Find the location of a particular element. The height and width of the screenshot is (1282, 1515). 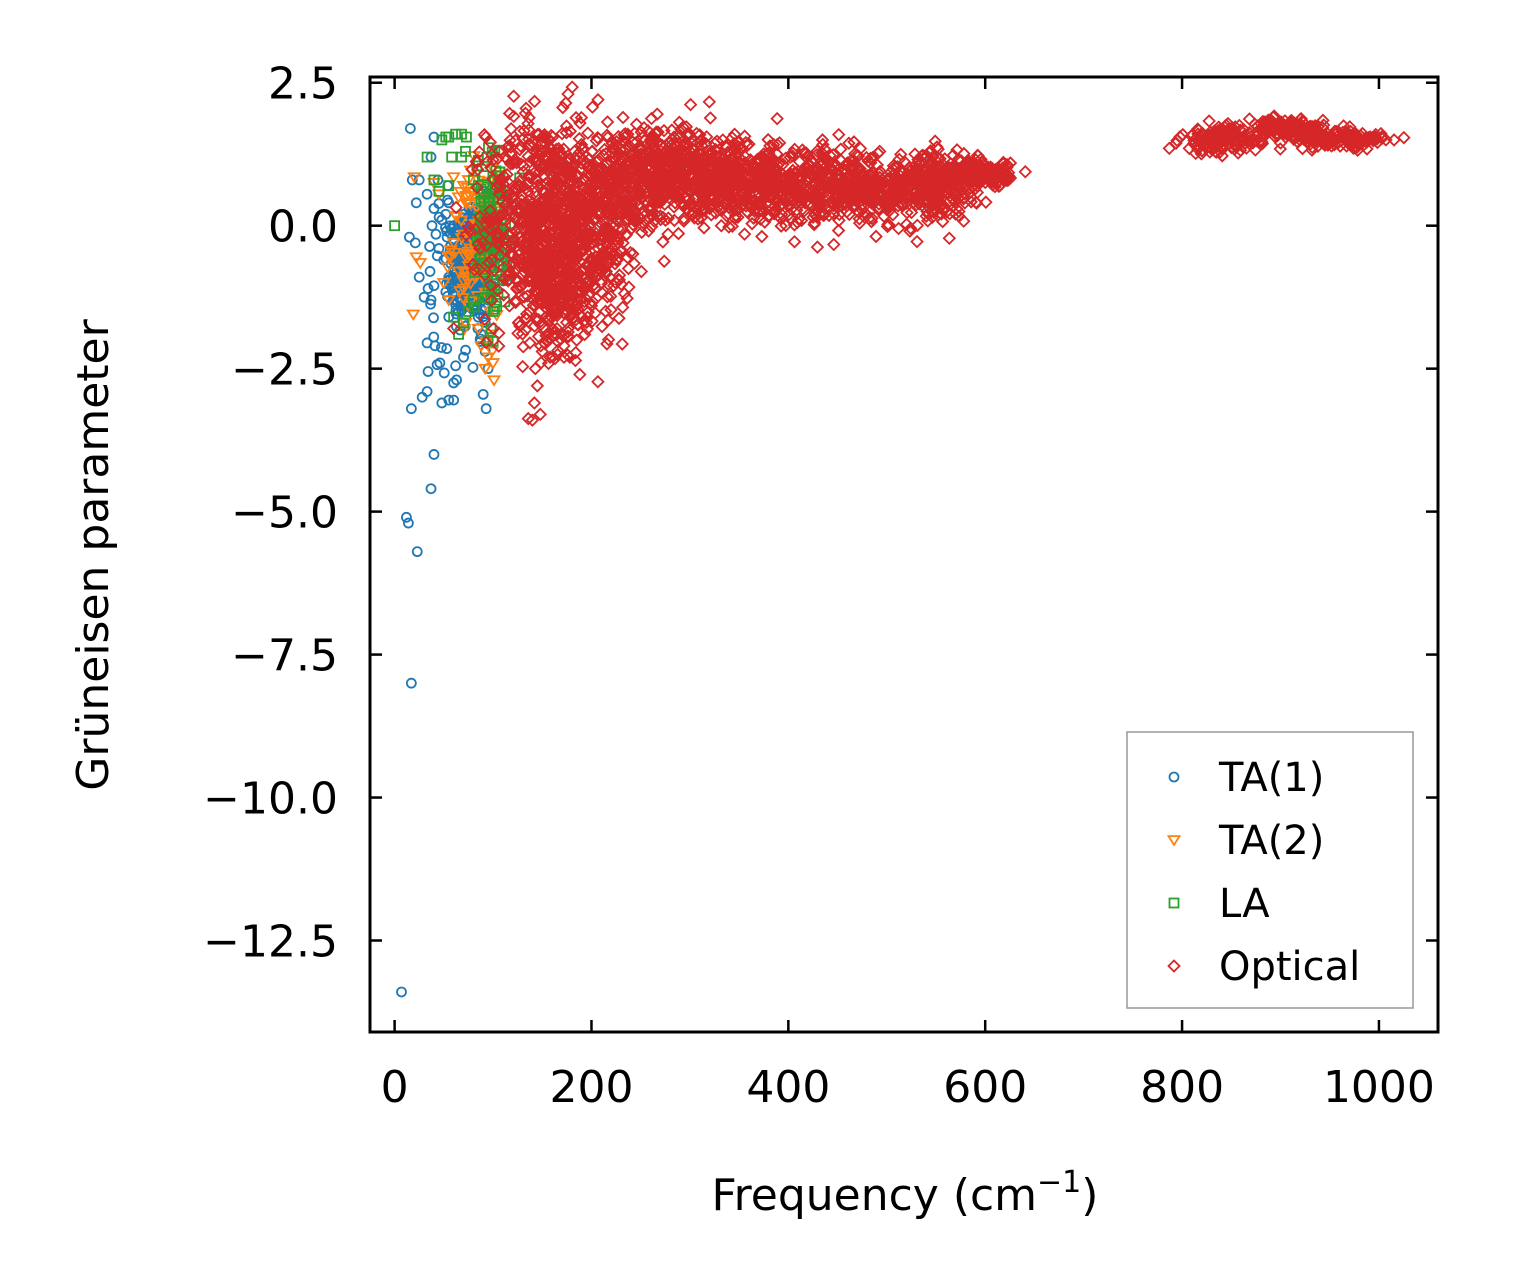

x-tick-label: 400 is located at coordinates (788, 1087).